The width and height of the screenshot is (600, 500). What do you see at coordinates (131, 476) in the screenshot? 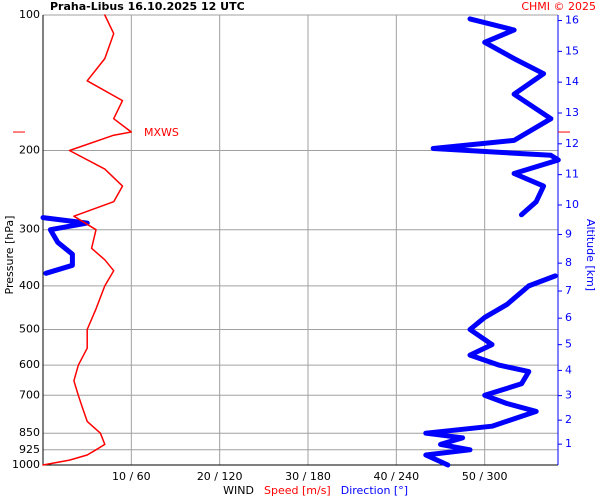
I see `x-tick-label: 10 / 60` at bounding box center [131, 476].